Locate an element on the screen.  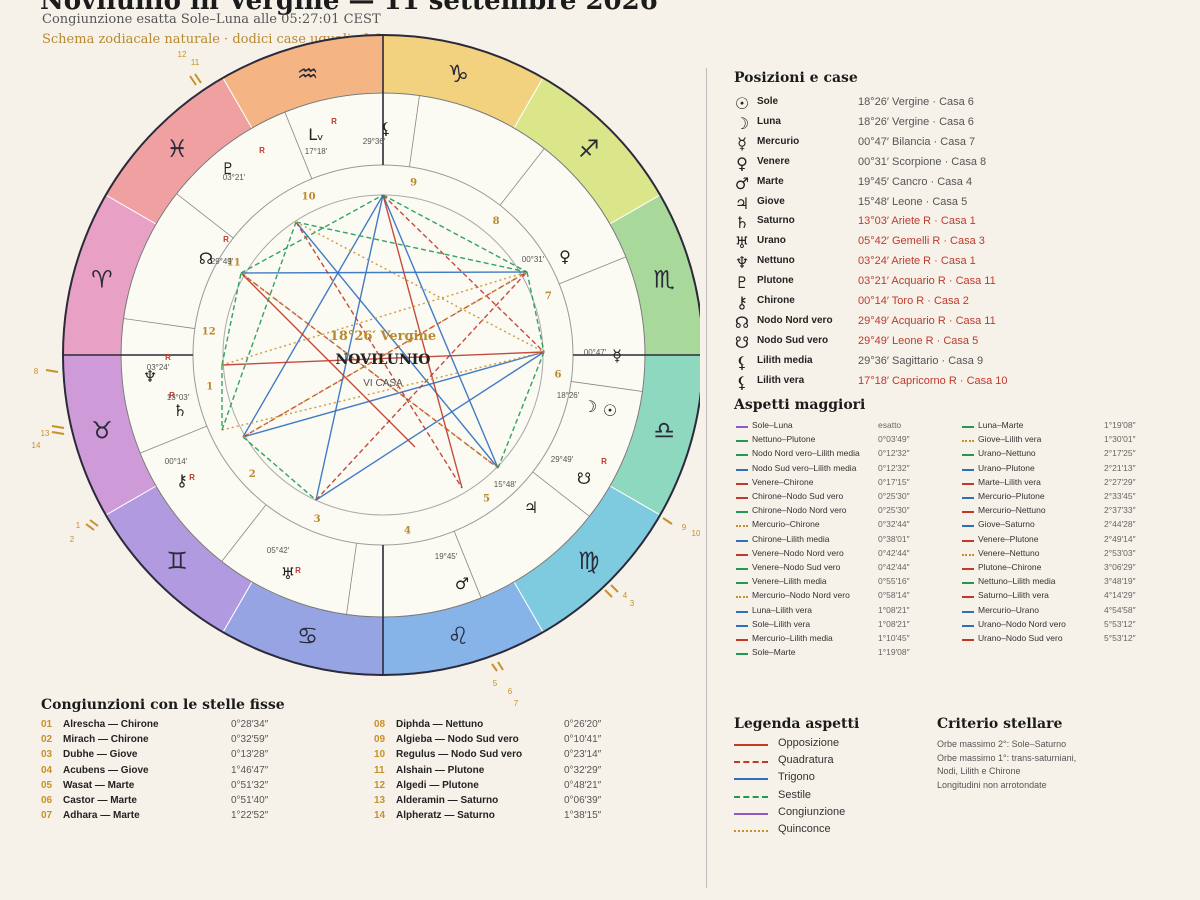
gemini-sign-glyph: ♊ is located at coordinates (177, 561).